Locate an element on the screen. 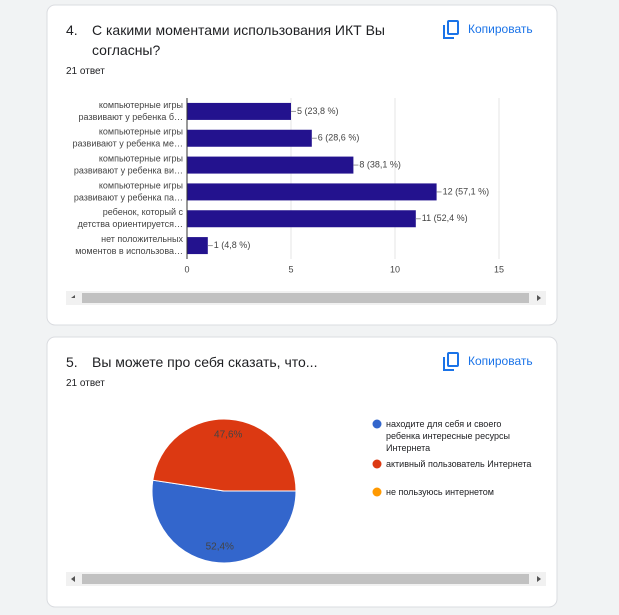 This screenshot has width=619, height=615. value-label: 5 (23,8 %) is located at coordinates (318, 111).